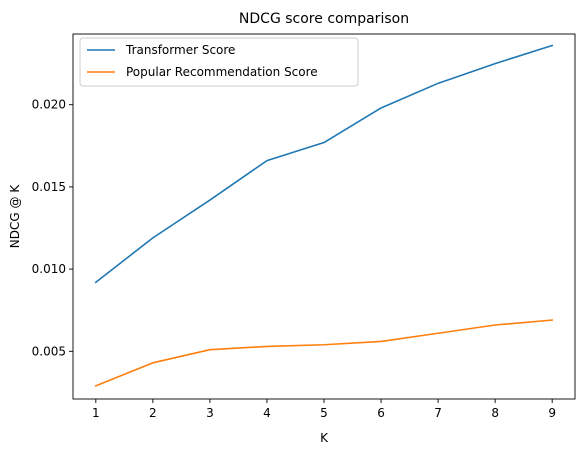 The image size is (584, 455). I want to click on chart-title: NDCG score comparison, so click(324, 19).